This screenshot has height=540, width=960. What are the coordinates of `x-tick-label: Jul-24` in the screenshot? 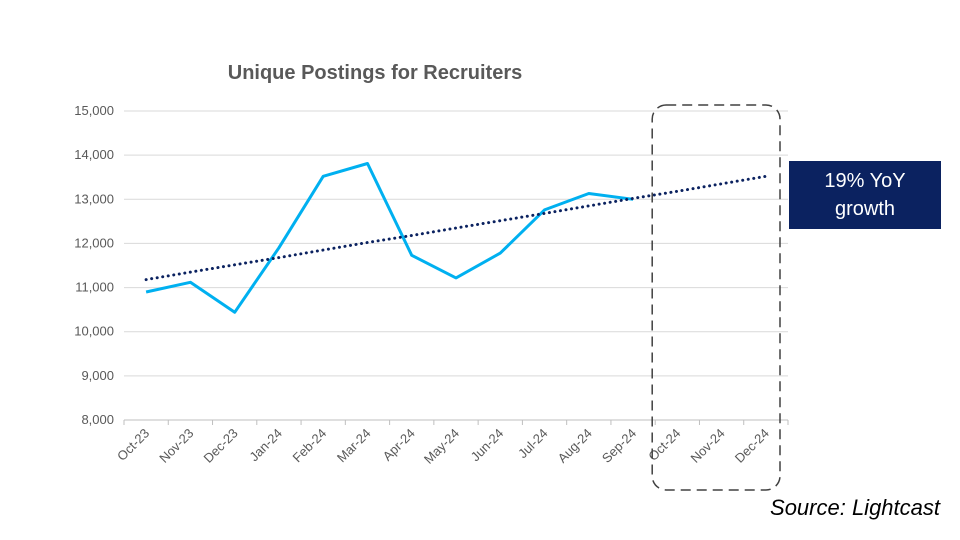 It's located at (533, 444).